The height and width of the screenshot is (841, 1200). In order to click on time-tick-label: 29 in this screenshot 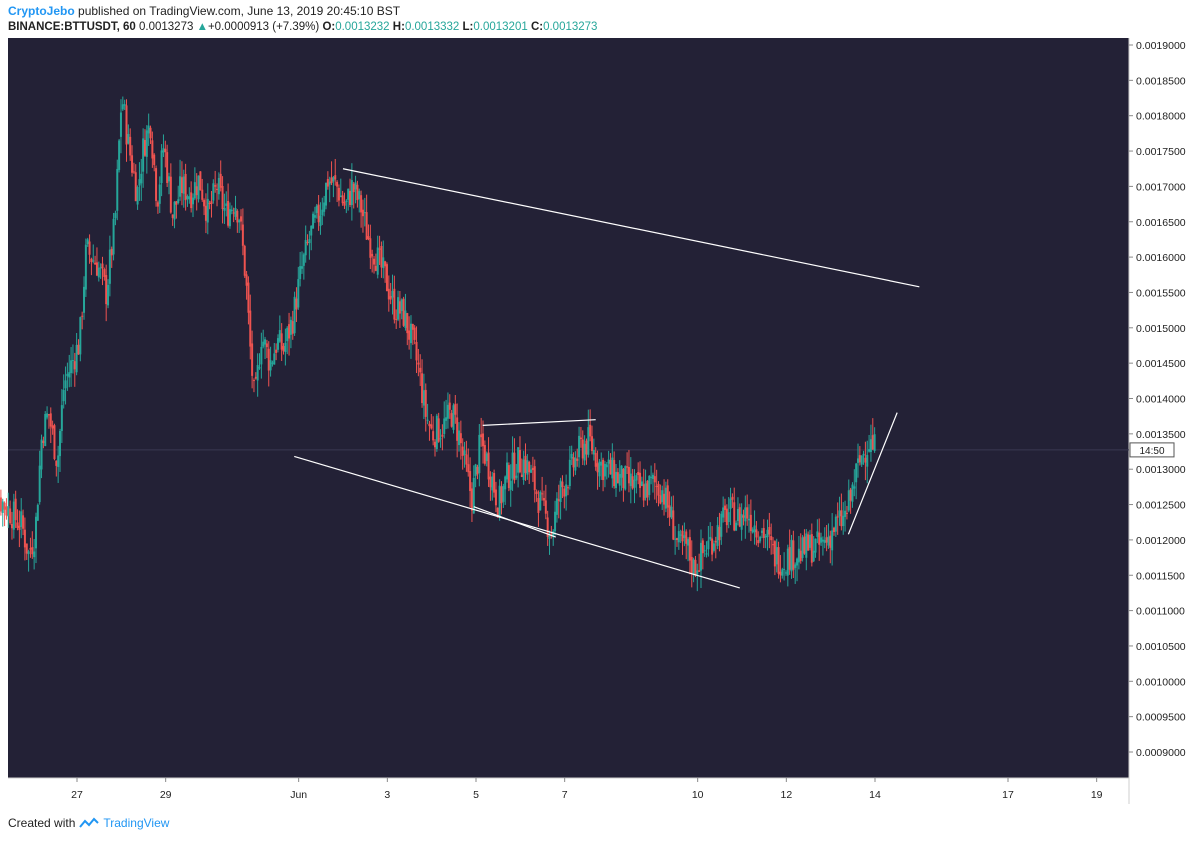, I will do `click(166, 795)`.